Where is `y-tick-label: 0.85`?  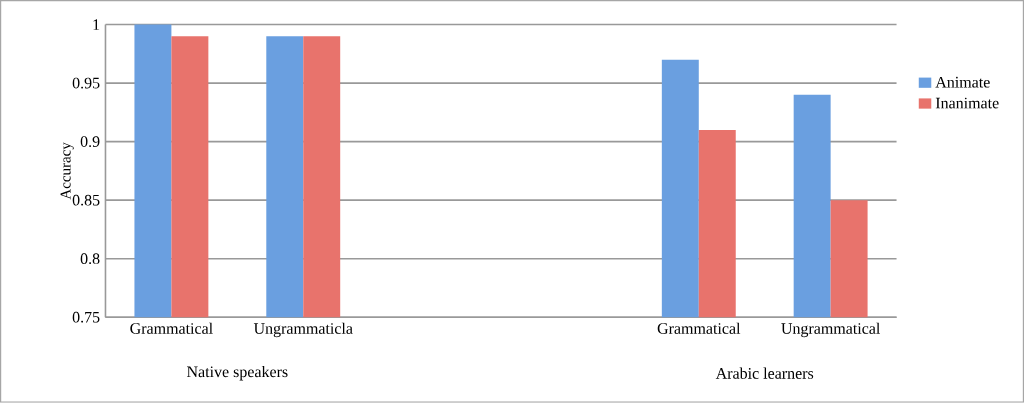 y-tick-label: 0.85 is located at coordinates (86, 200).